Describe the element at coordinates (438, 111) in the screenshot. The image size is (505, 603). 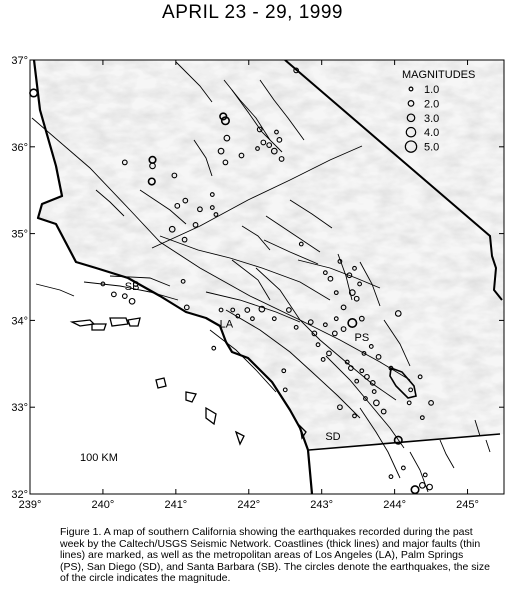
I see `magnitude-legend: MAGNITUDES 1.0 2.0 3.0 4.0 5.0` at that location.